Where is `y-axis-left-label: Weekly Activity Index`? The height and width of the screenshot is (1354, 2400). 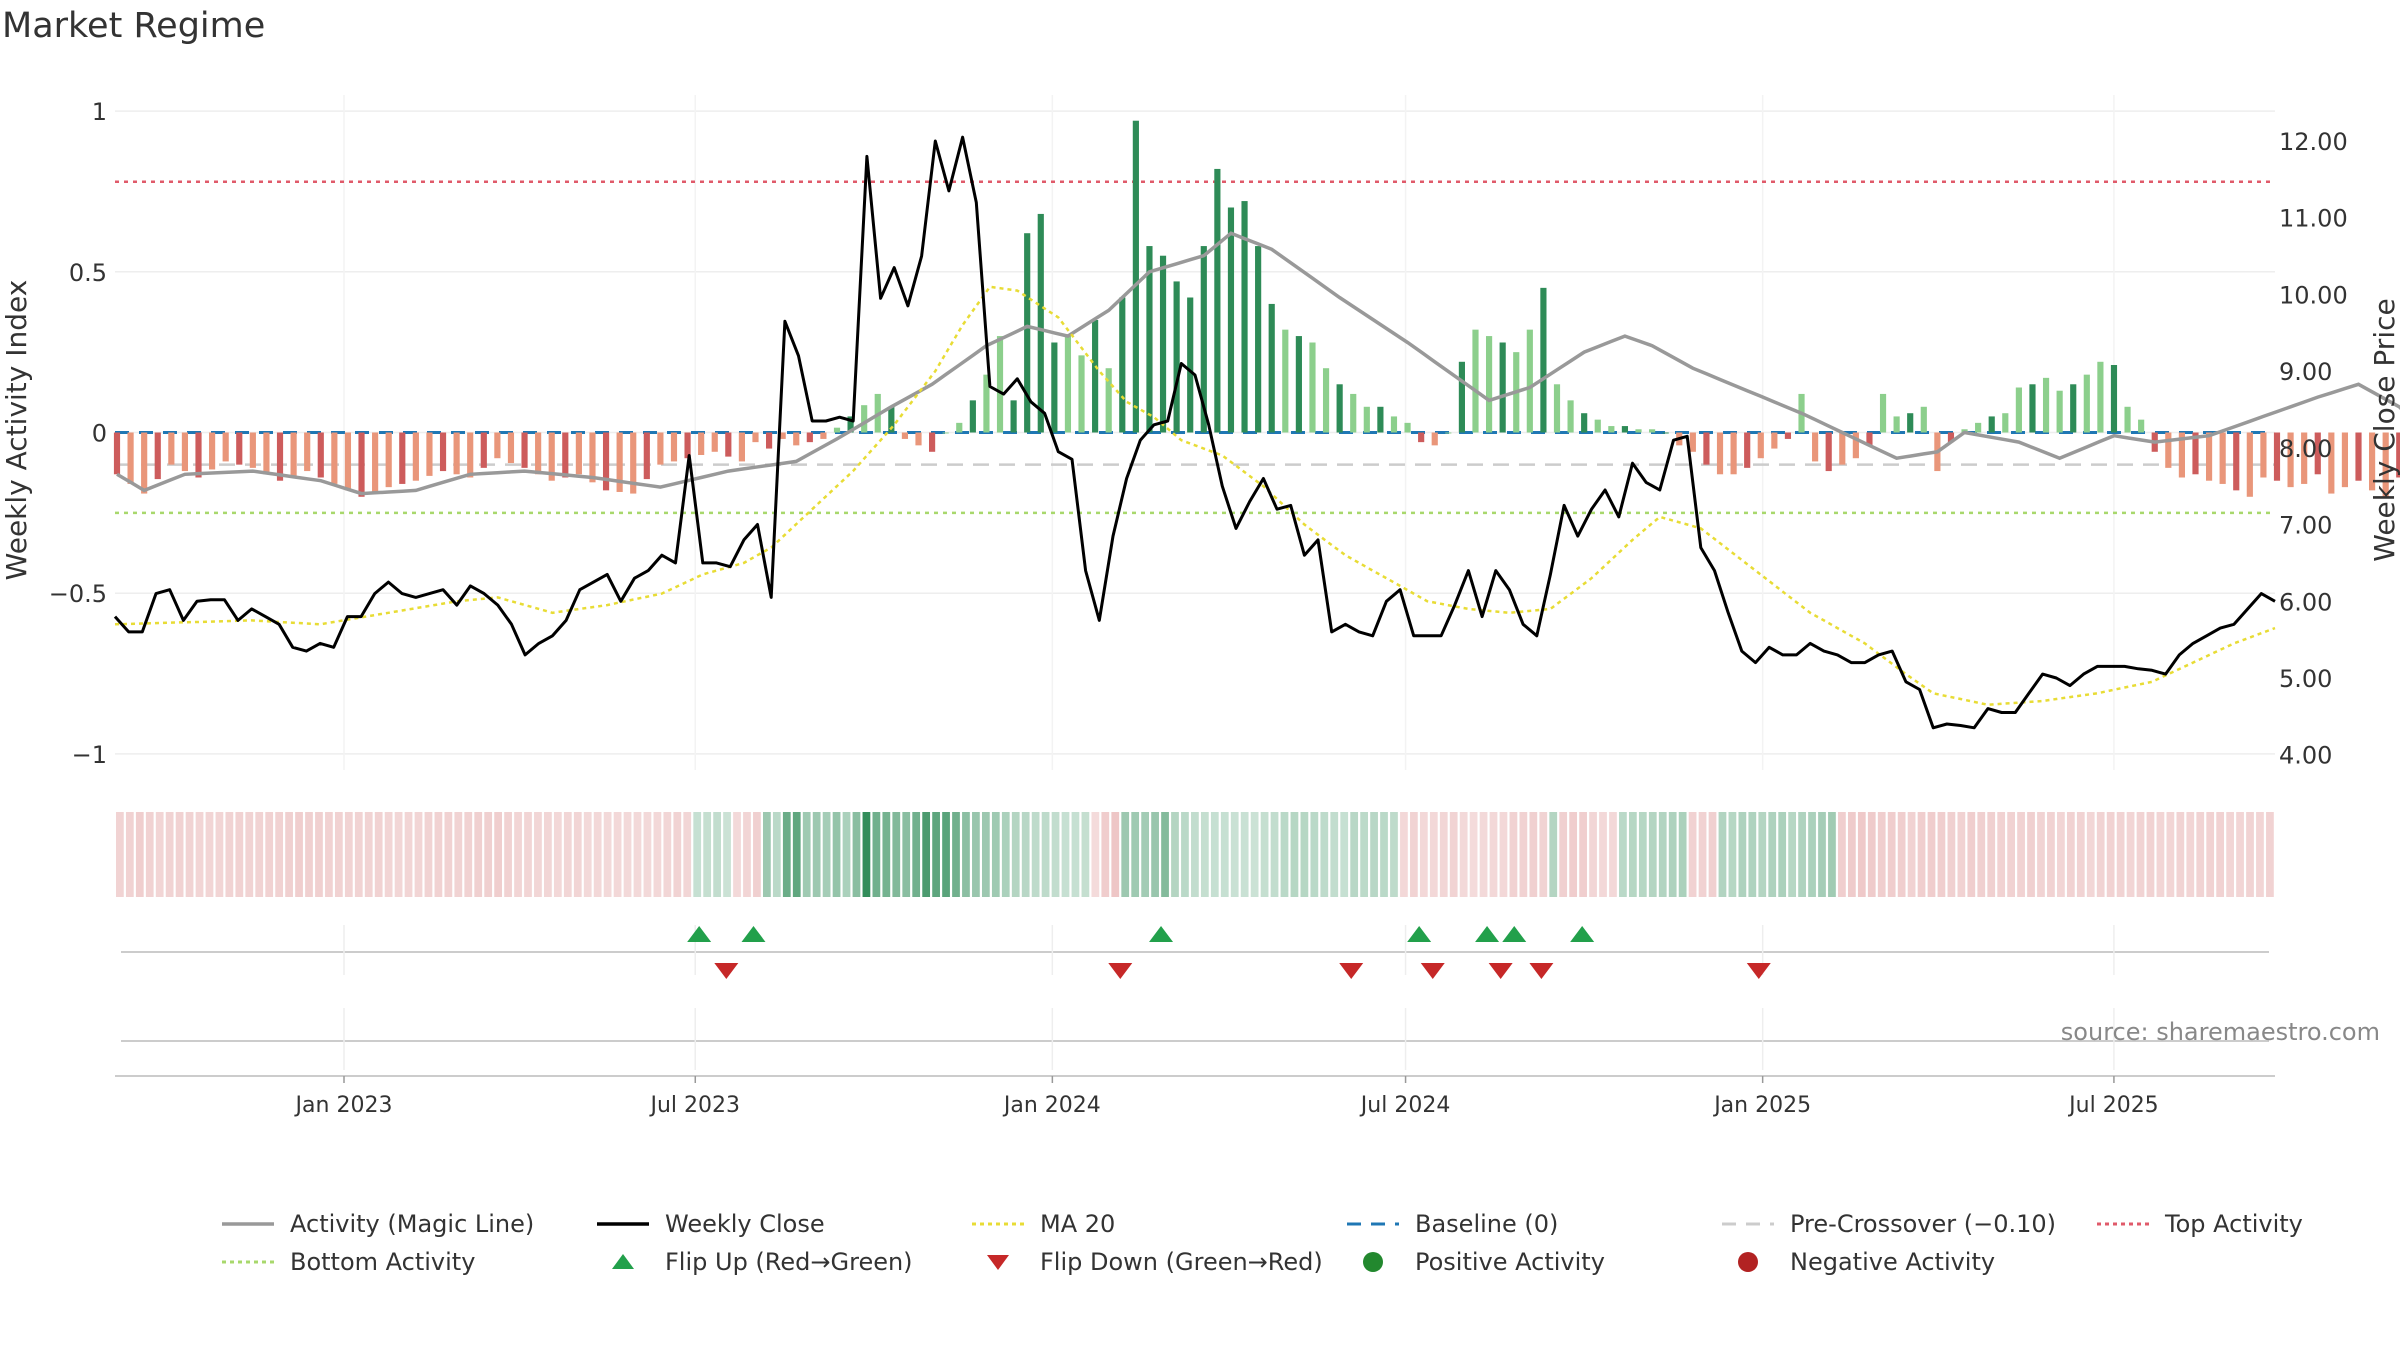 y-axis-left-label: Weekly Activity Index is located at coordinates (16, 430).